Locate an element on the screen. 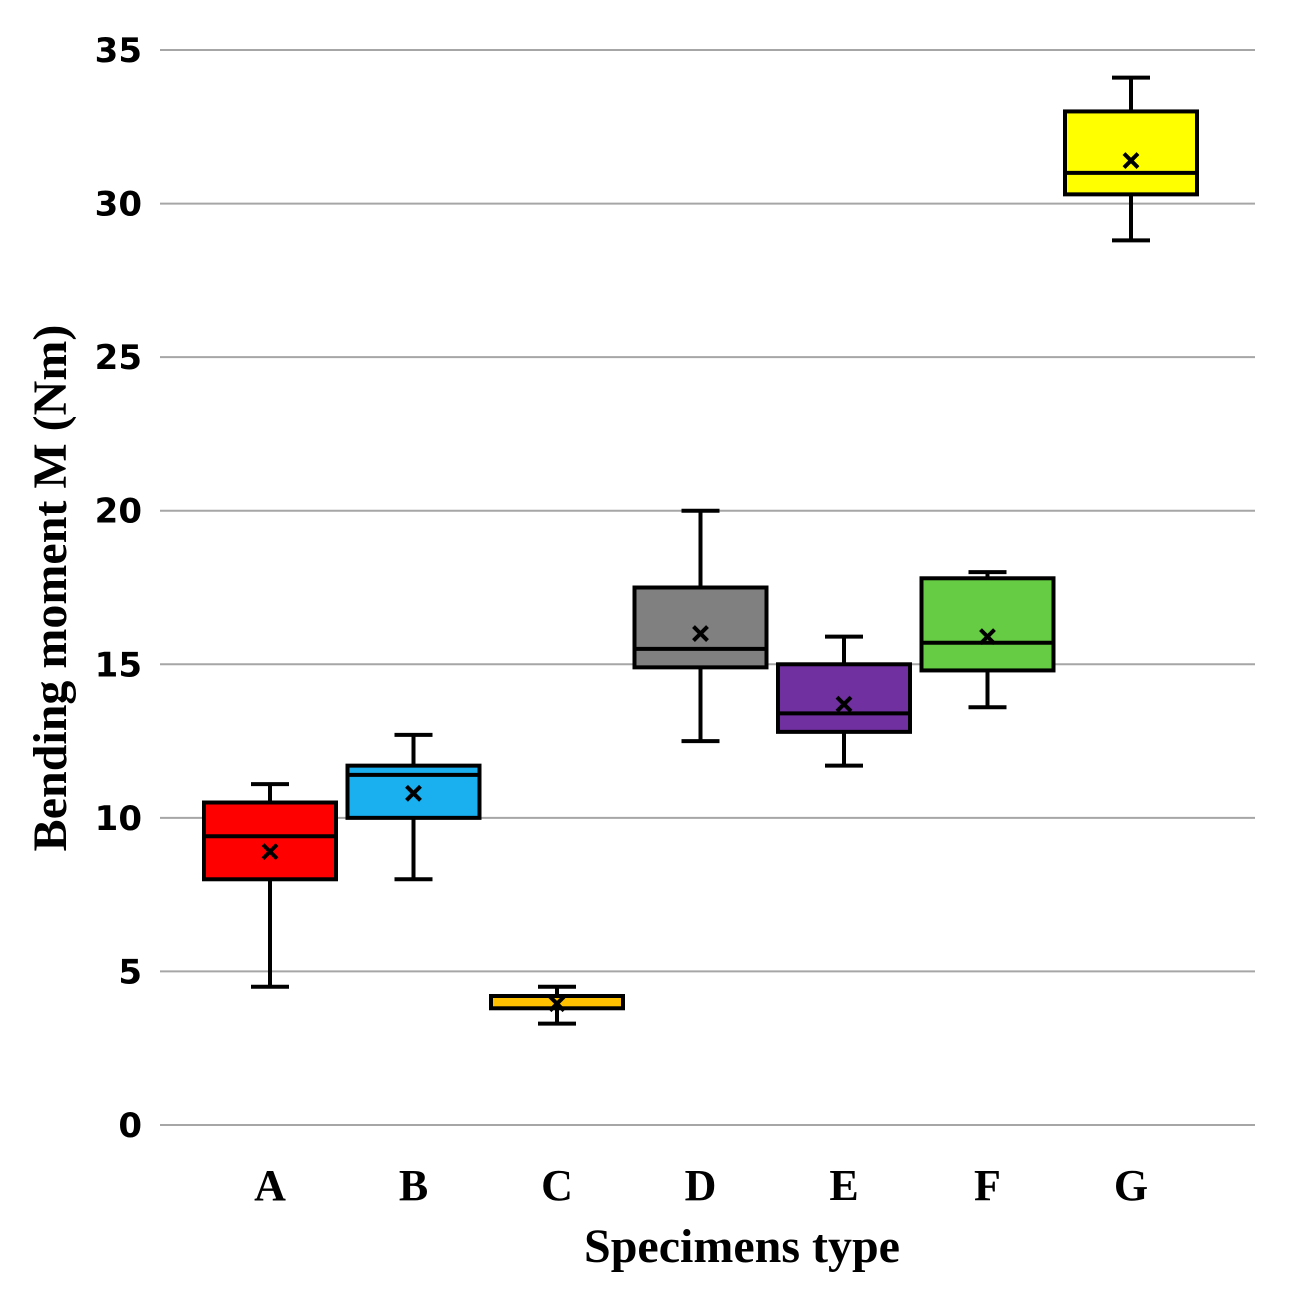 Image resolution: width=1301 pixels, height=1310 pixels. box-G is located at coordinates (1131, 159).